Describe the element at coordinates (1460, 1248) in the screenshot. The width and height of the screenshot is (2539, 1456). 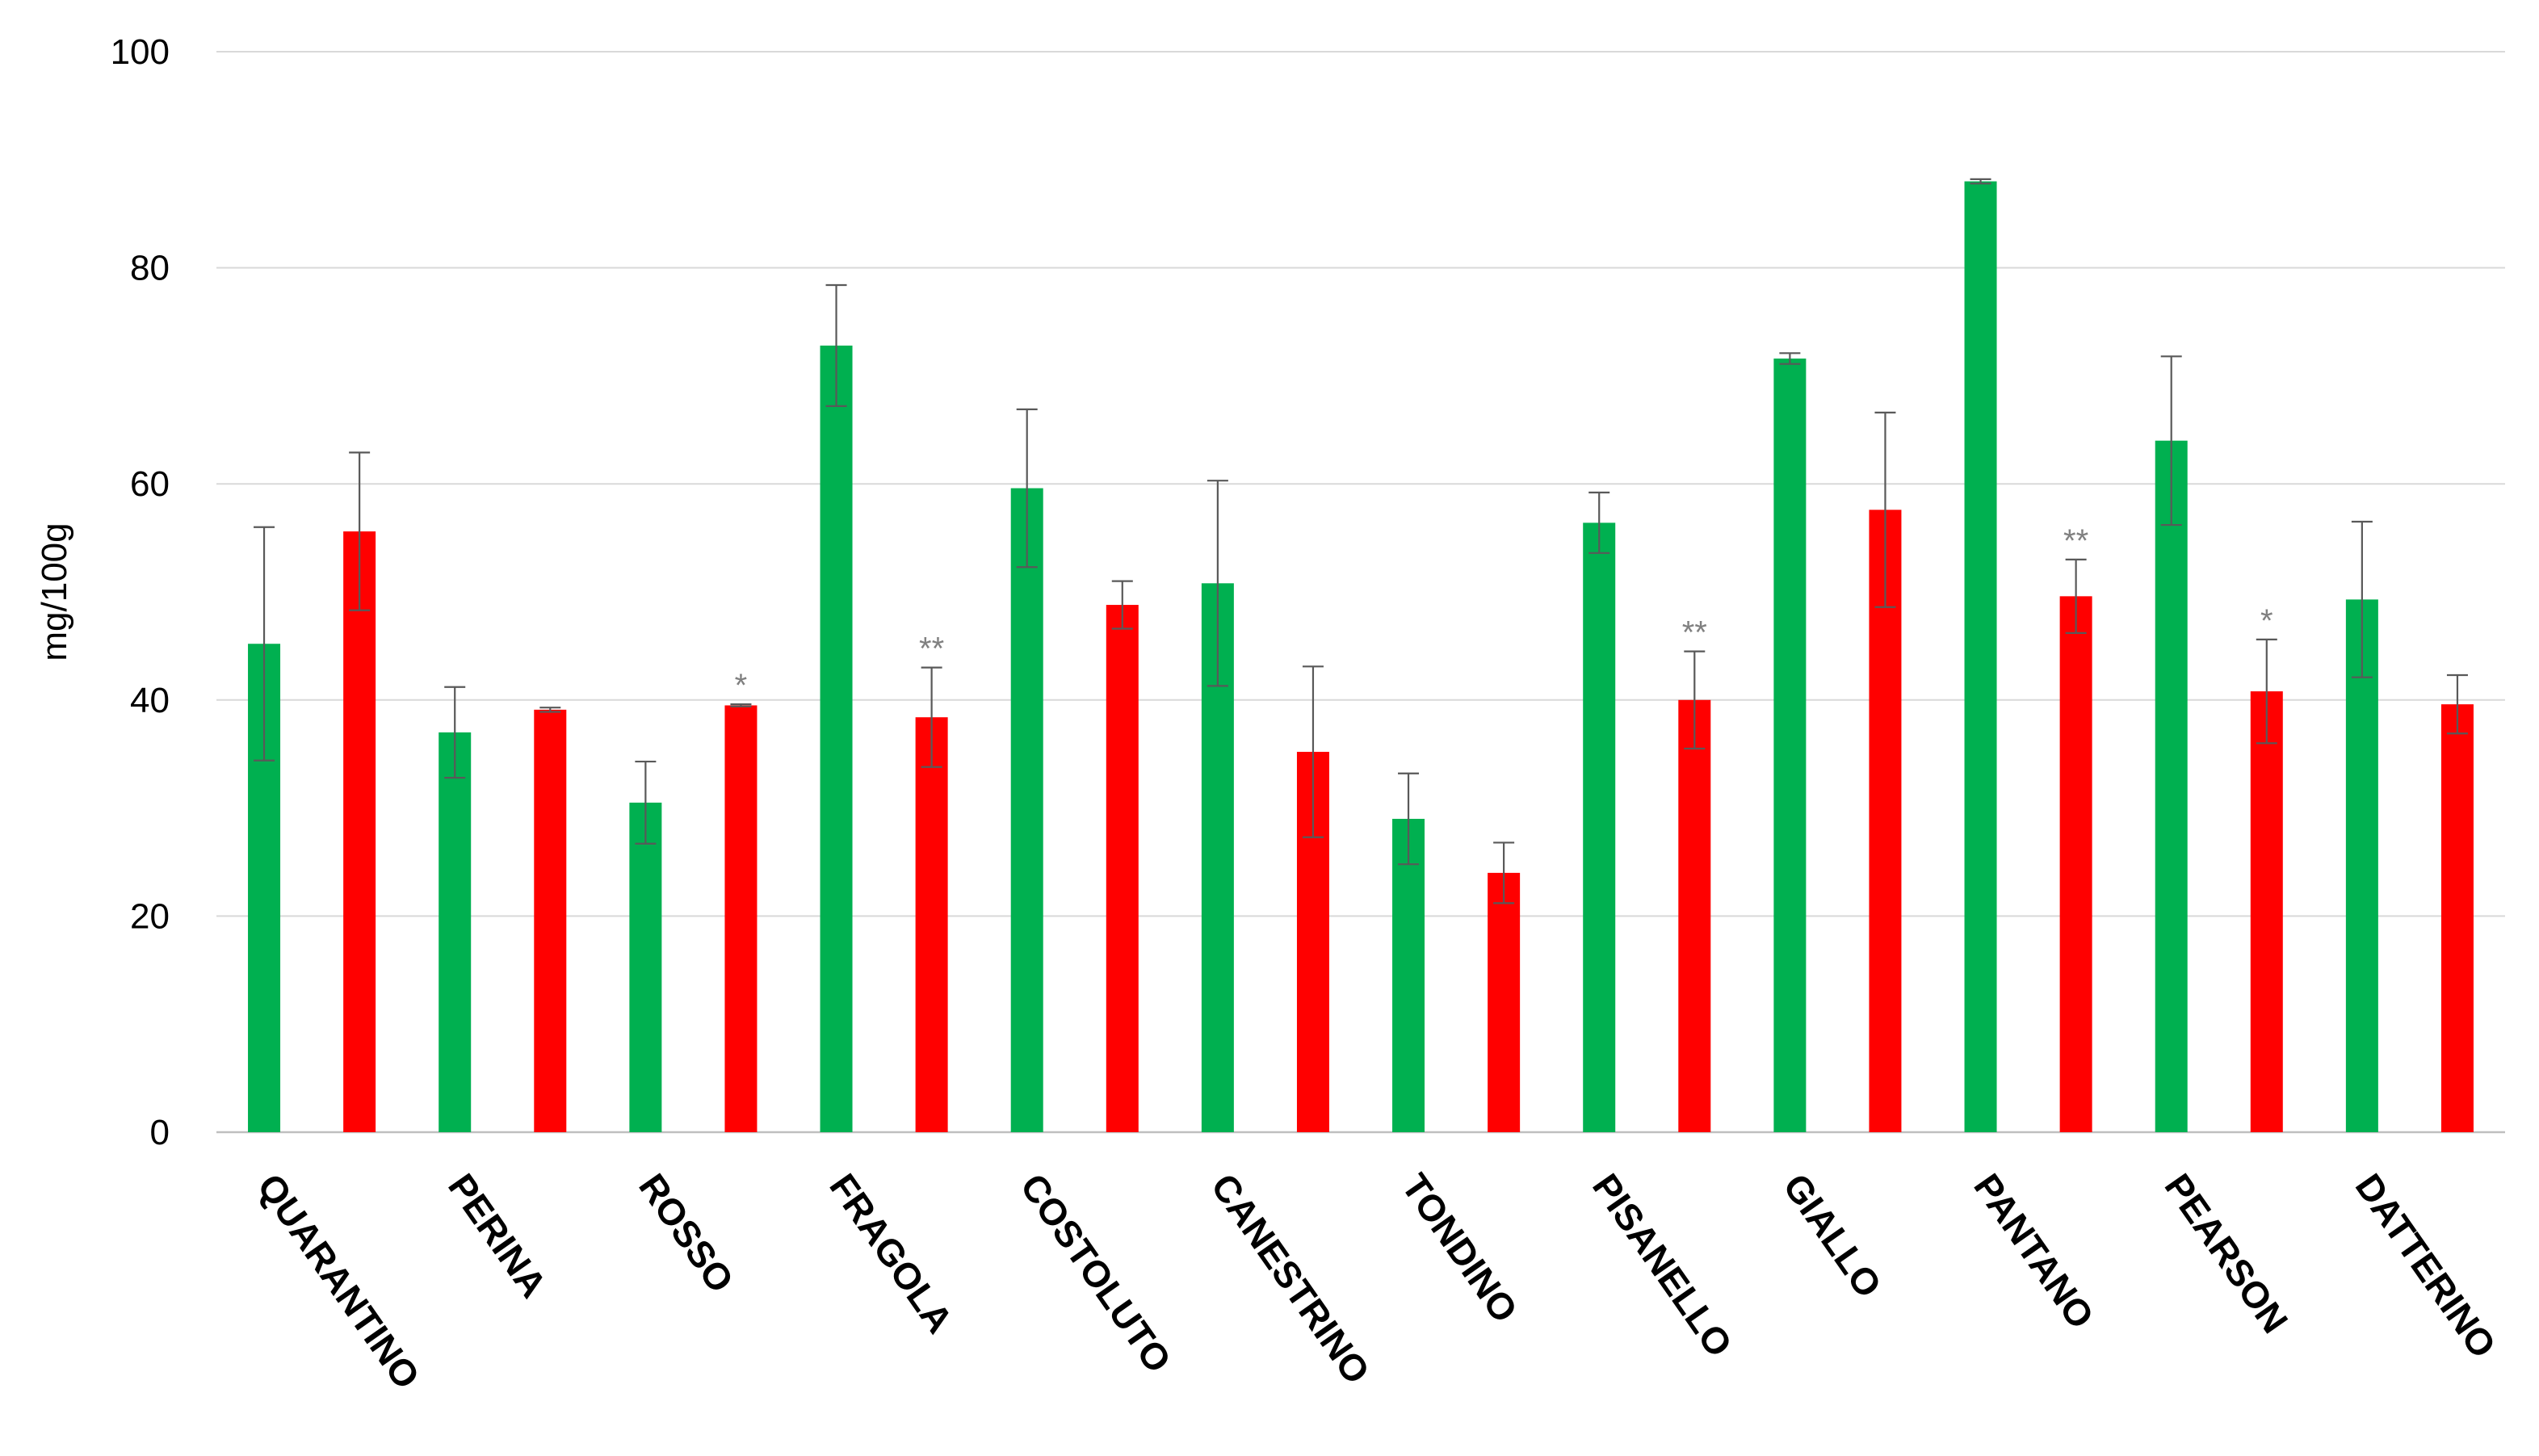
I see `category-label: TONDINO` at that location.